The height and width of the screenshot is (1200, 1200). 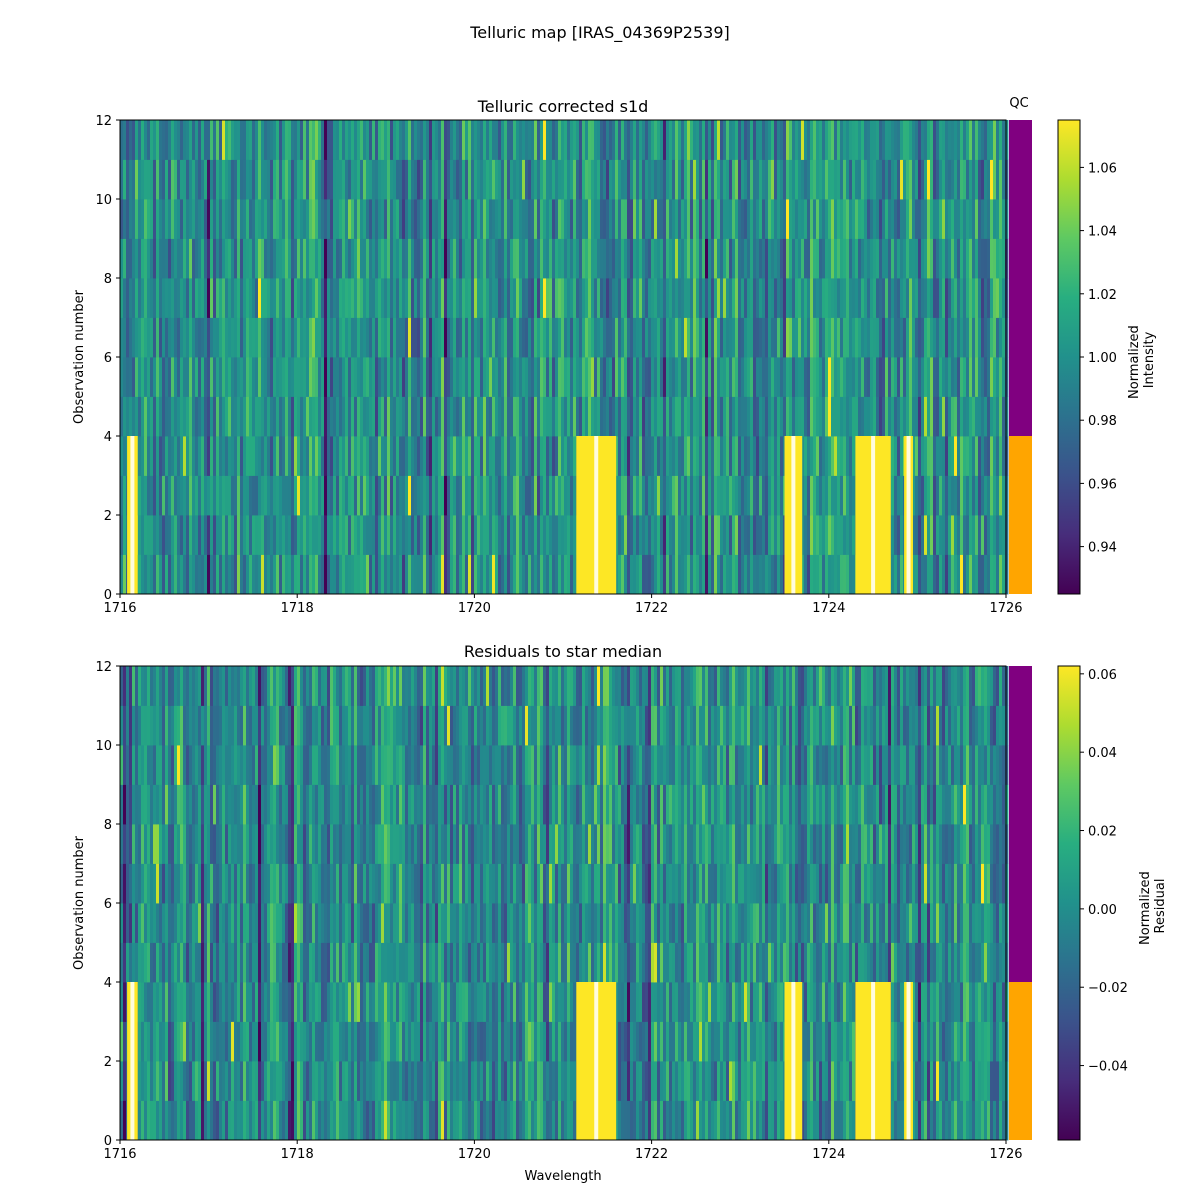 I want to click on colorbar-tick-label: 0.96, so click(x=1102, y=484).